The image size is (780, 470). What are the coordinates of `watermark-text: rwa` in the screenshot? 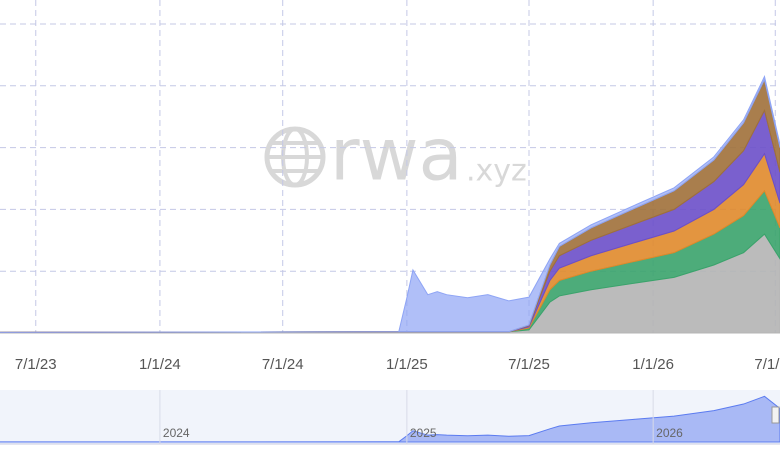 It's located at (396, 155).